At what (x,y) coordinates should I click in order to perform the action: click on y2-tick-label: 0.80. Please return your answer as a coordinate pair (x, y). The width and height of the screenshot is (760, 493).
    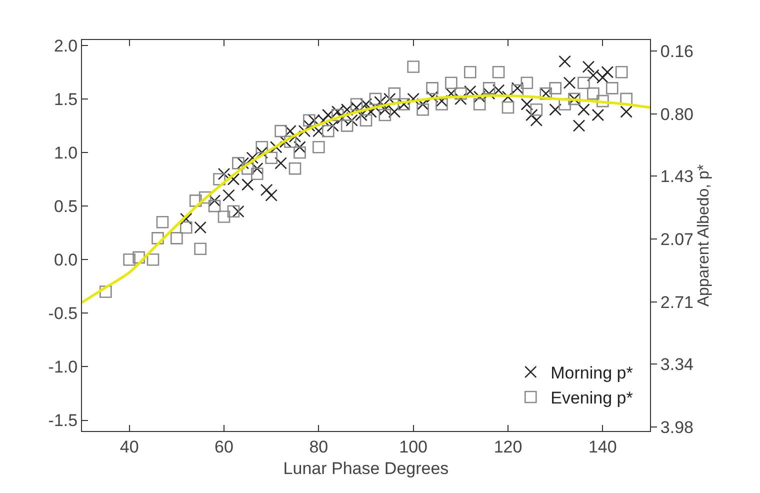
    Looking at the image, I should click on (677, 114).